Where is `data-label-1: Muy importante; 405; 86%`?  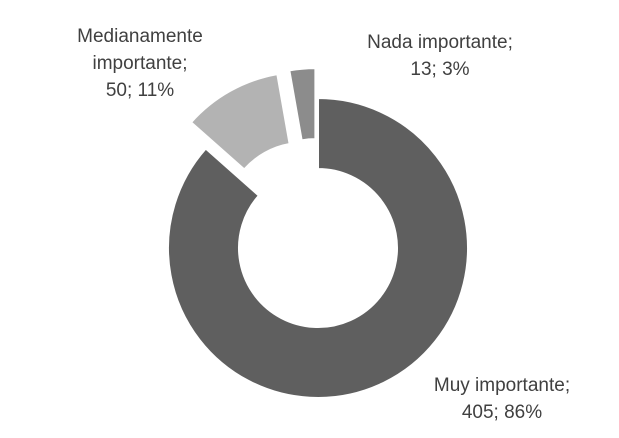
data-label-1: Muy importante; 405; 86% is located at coordinates (502, 399).